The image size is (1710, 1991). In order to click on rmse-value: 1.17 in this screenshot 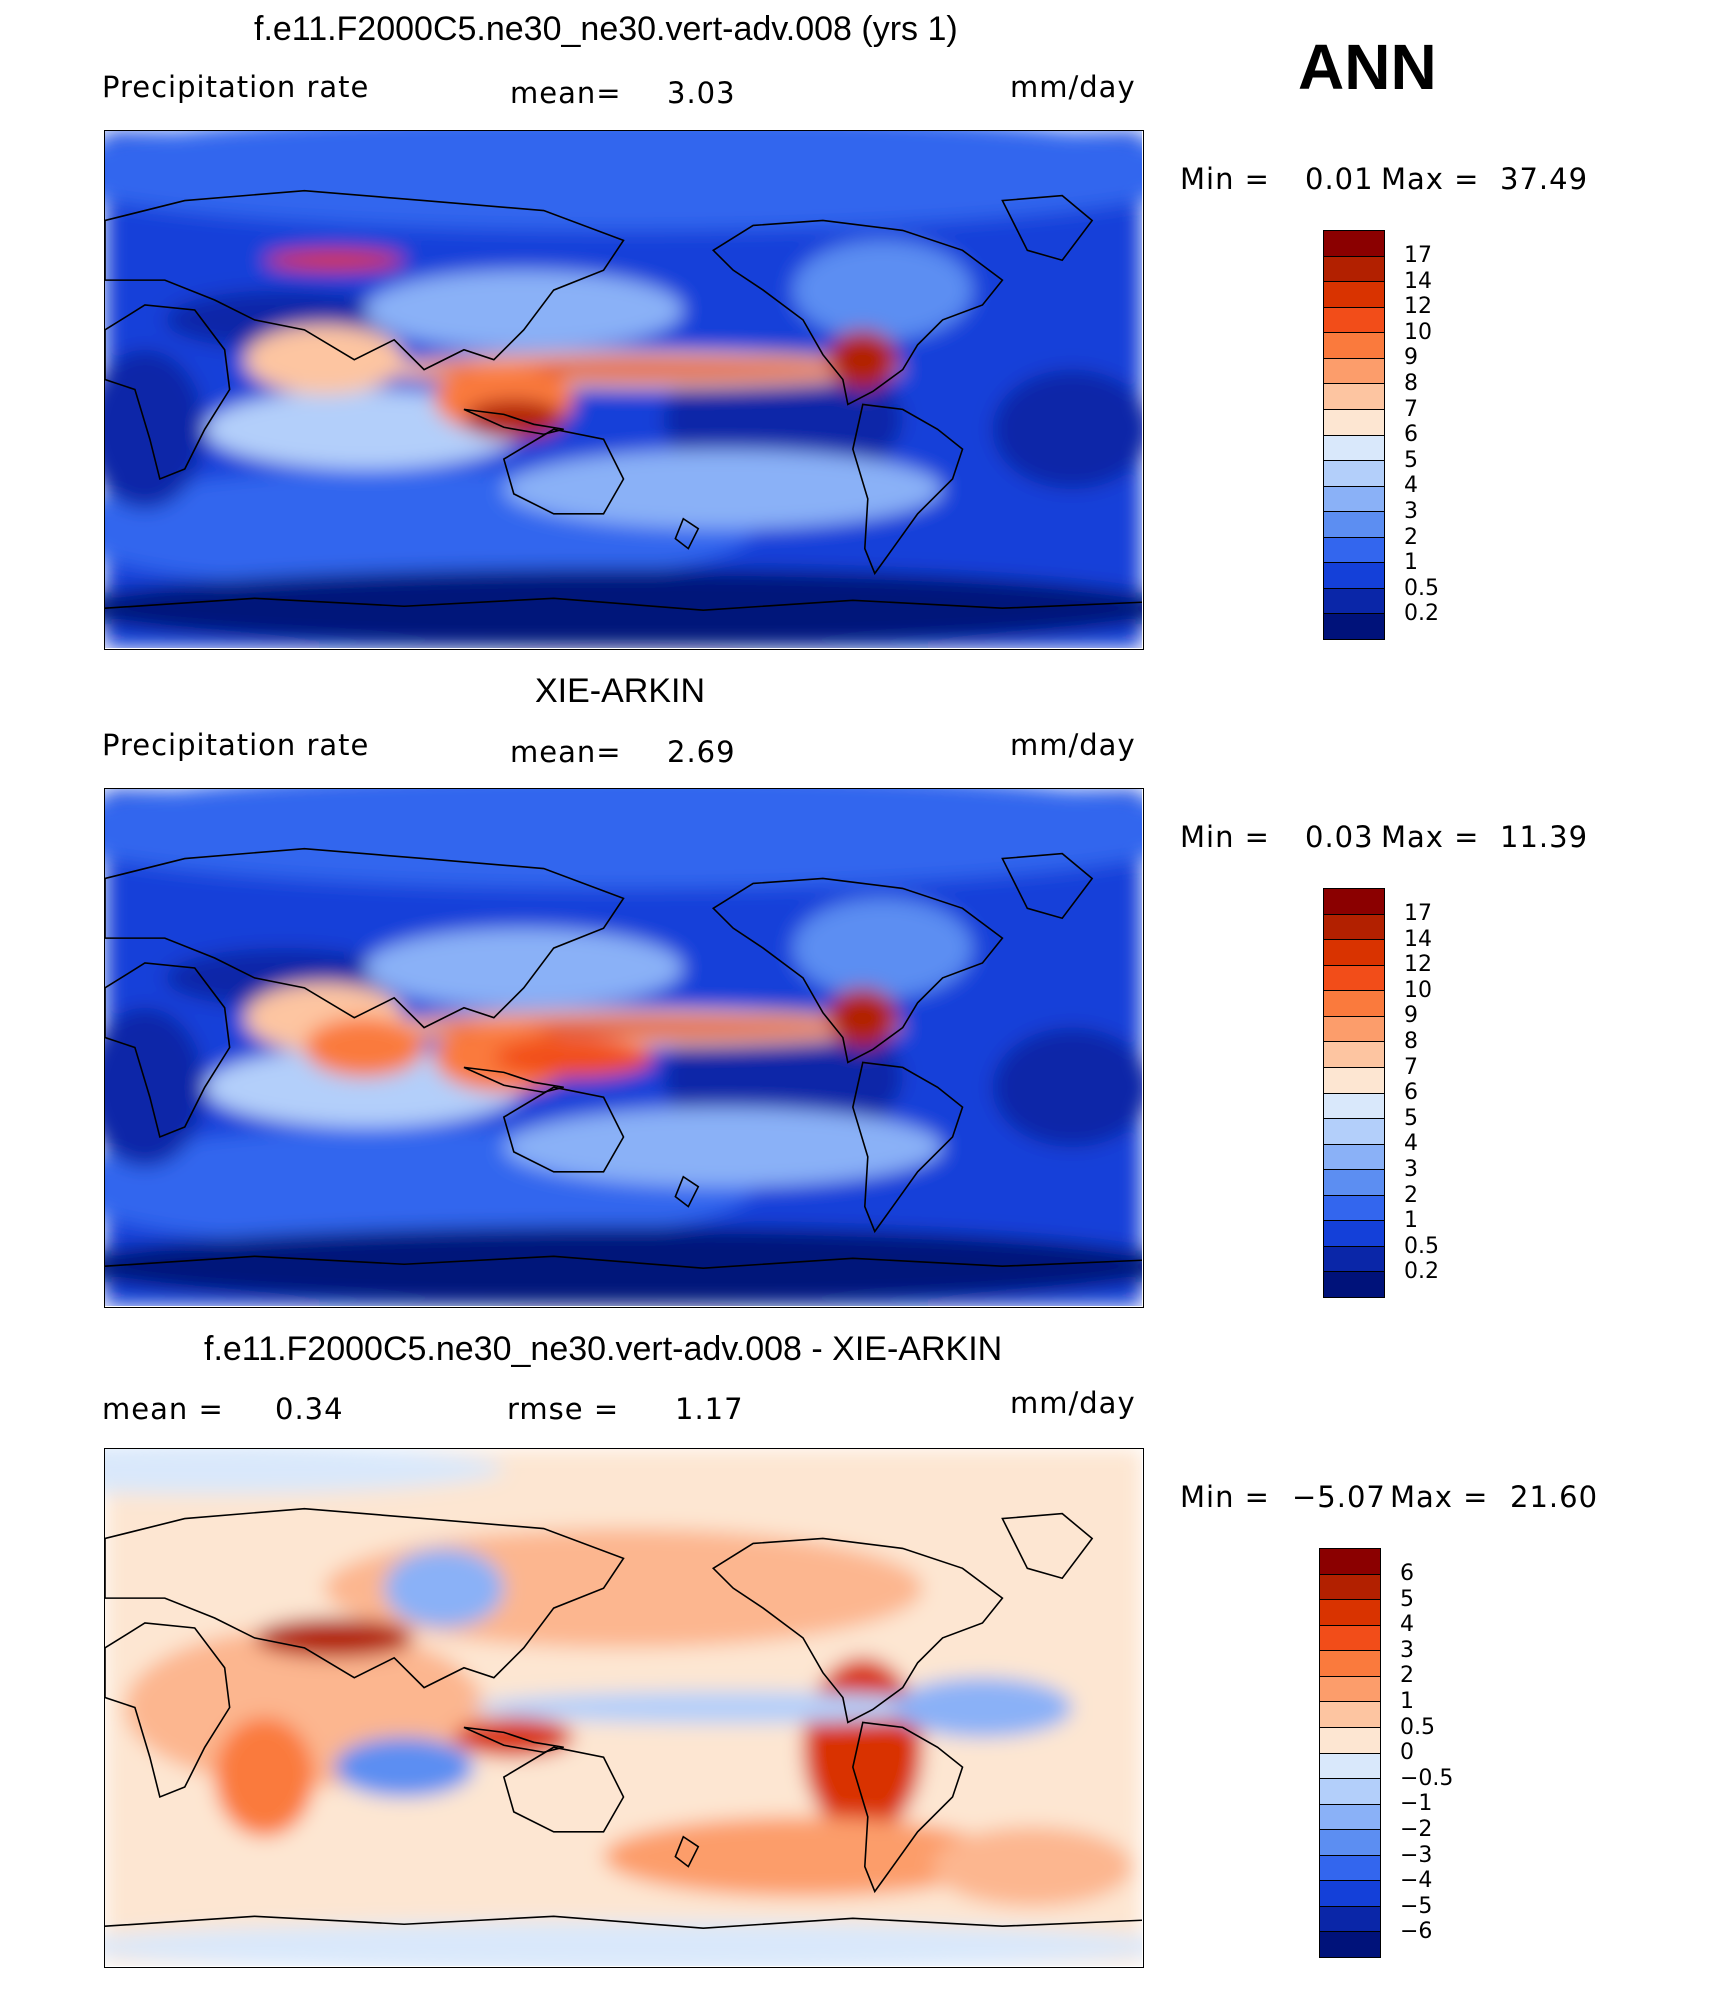, I will do `click(709, 1409)`.